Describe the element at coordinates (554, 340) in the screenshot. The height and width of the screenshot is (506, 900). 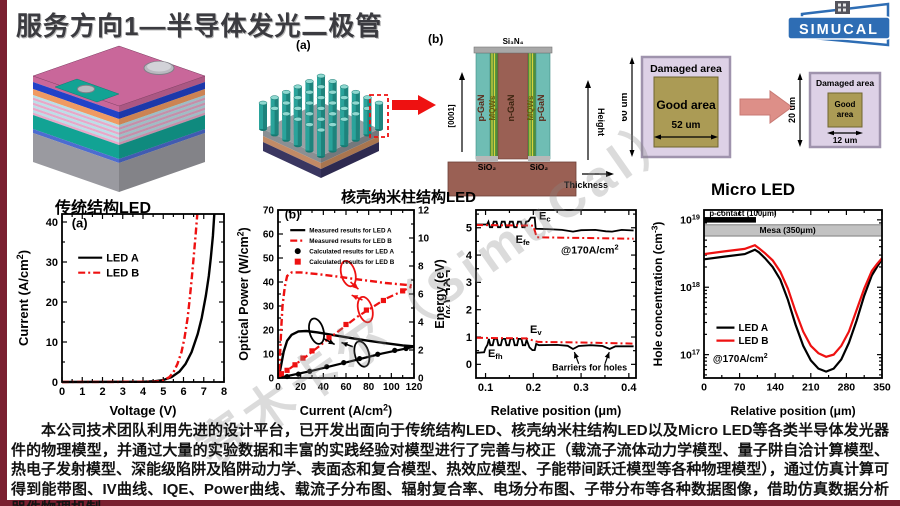
I see `series-efh` at that location.